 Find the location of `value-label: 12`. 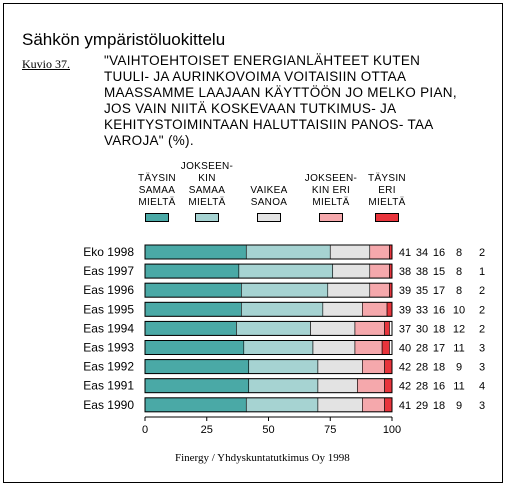

value-label: 12 is located at coordinates (459, 329).